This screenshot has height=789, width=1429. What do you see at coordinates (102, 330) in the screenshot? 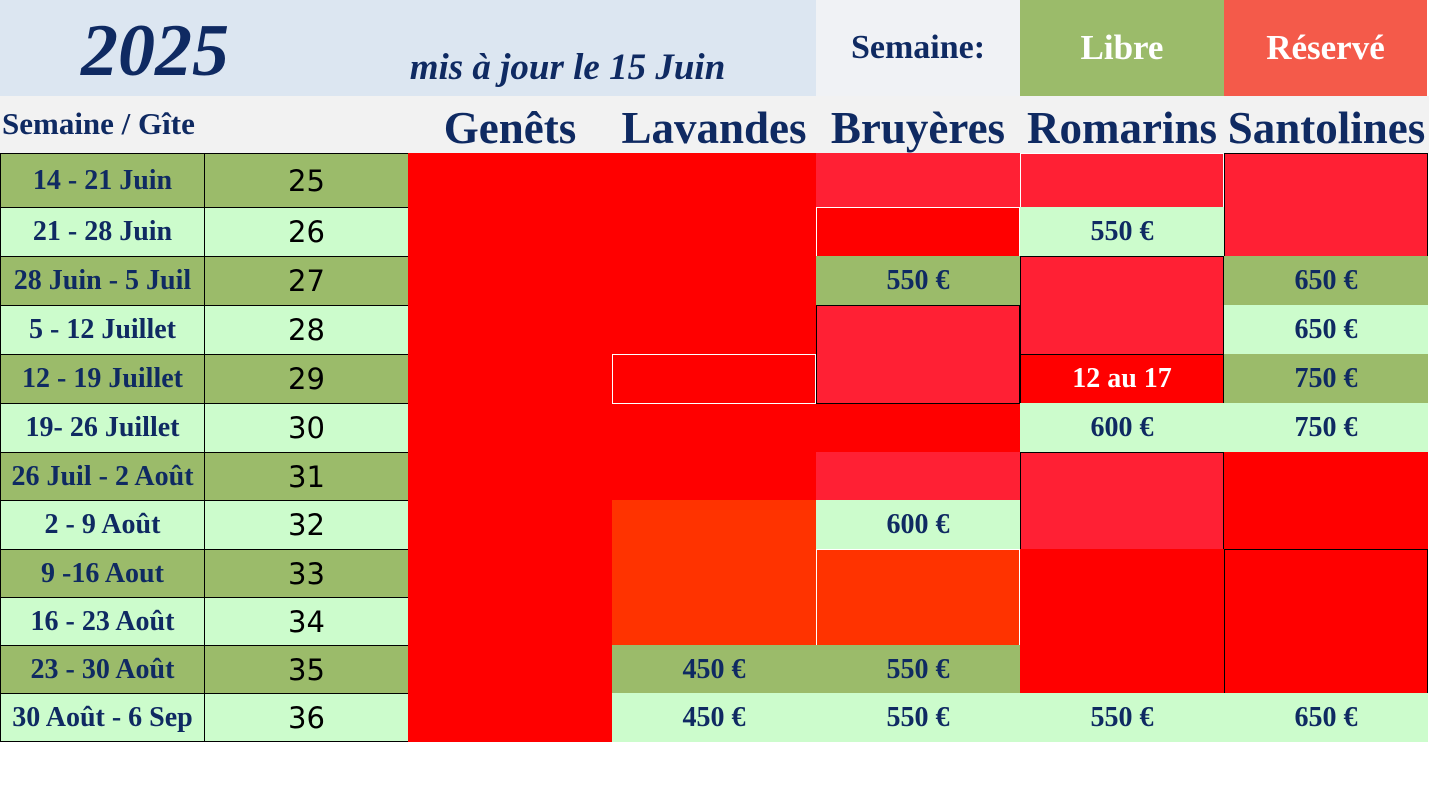
I see `week-label: 5 - 12 Juillet` at bounding box center [102, 330].